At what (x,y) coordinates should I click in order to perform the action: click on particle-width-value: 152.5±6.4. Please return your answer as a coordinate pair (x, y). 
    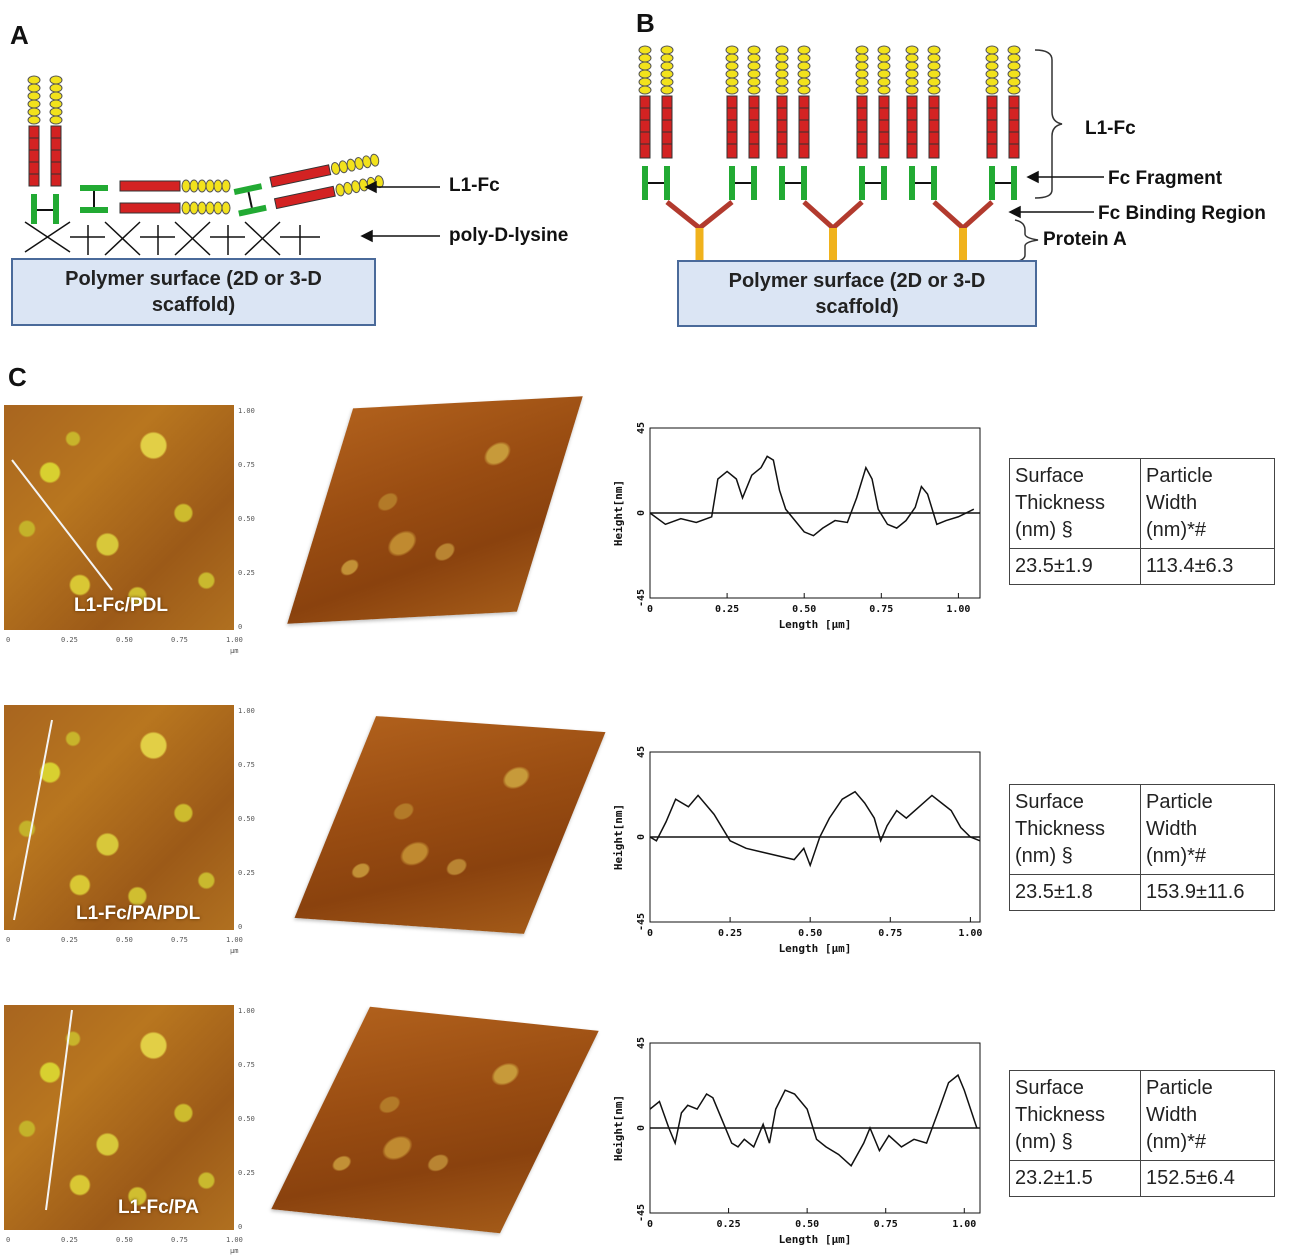
    Looking at the image, I should click on (1207, 1178).